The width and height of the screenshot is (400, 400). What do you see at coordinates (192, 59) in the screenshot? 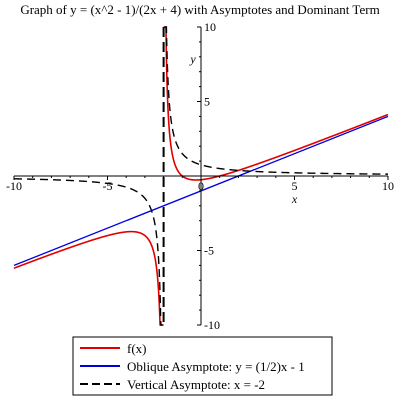
I see `y-axis-label: y` at bounding box center [192, 59].